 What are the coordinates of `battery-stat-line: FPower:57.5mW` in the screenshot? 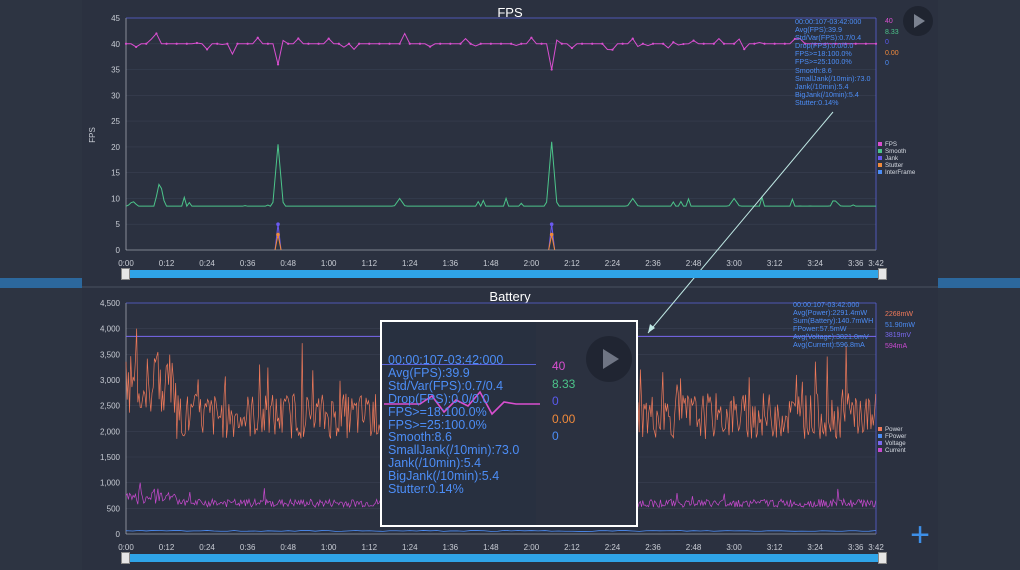 It's located at (820, 329).